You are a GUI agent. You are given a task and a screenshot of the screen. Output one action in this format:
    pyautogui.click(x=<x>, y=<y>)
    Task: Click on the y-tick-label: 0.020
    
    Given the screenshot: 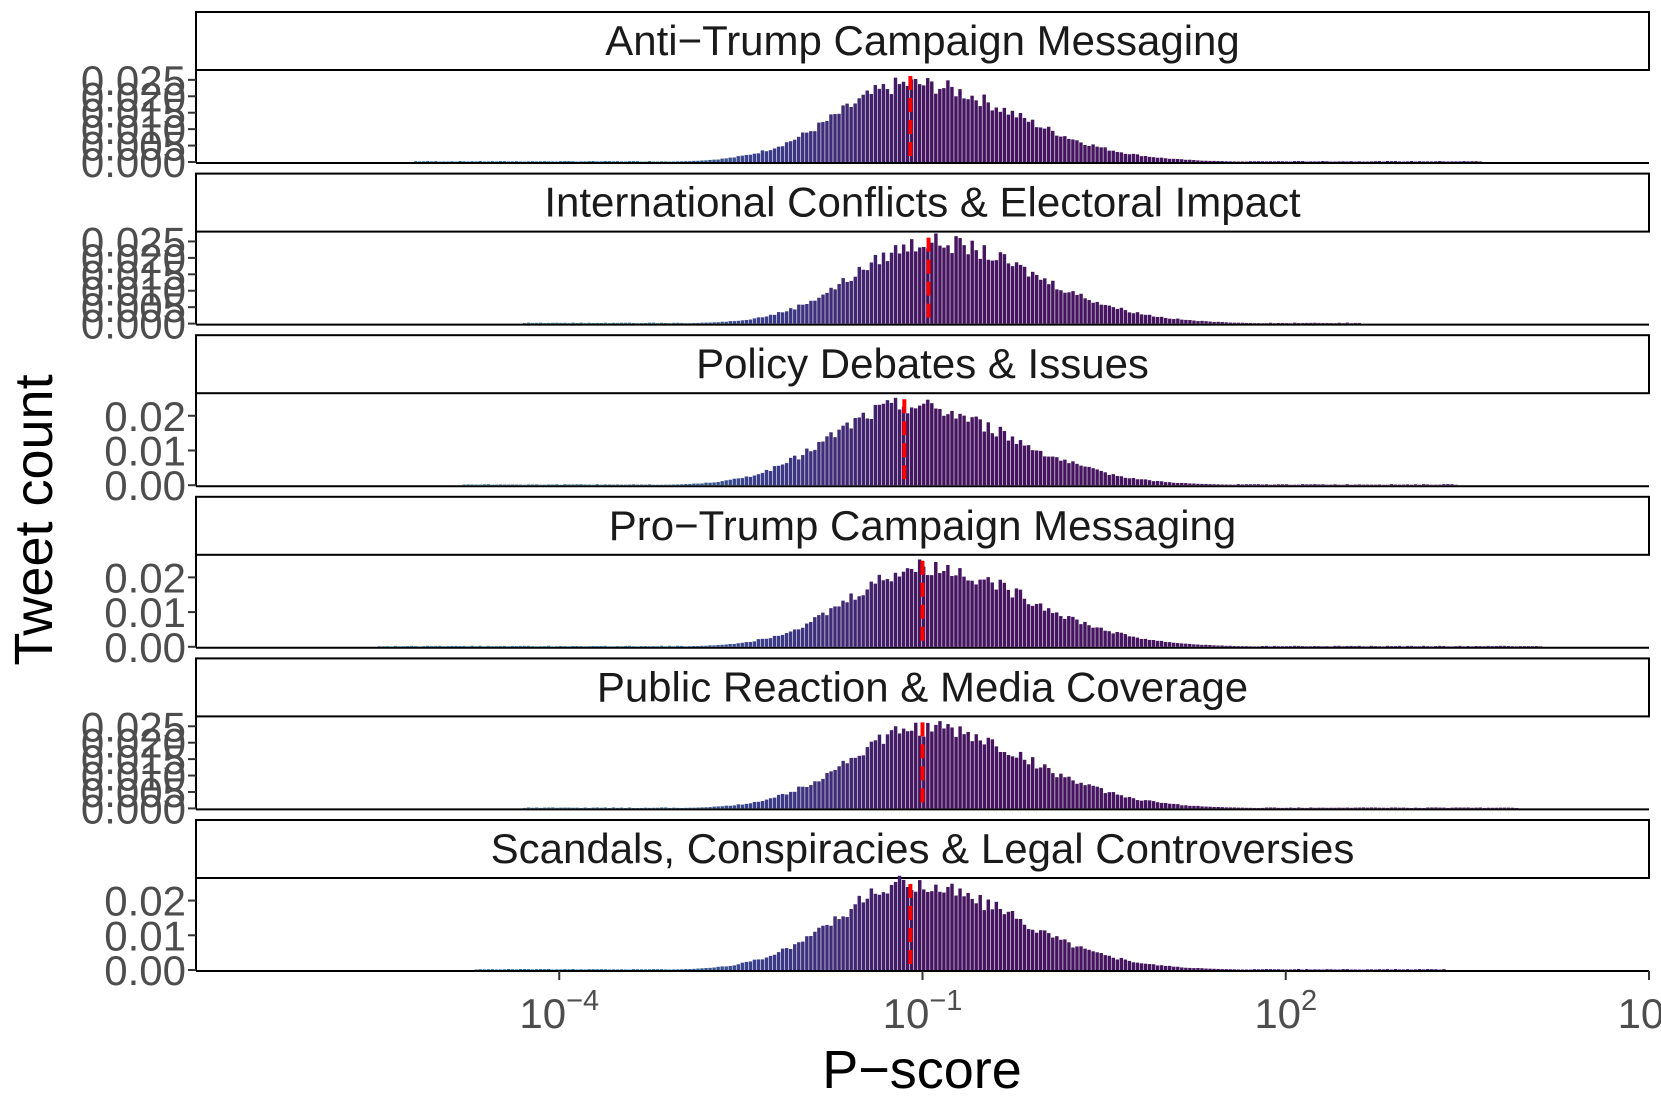 What is the action you would take?
    pyautogui.click(x=133, y=258)
    